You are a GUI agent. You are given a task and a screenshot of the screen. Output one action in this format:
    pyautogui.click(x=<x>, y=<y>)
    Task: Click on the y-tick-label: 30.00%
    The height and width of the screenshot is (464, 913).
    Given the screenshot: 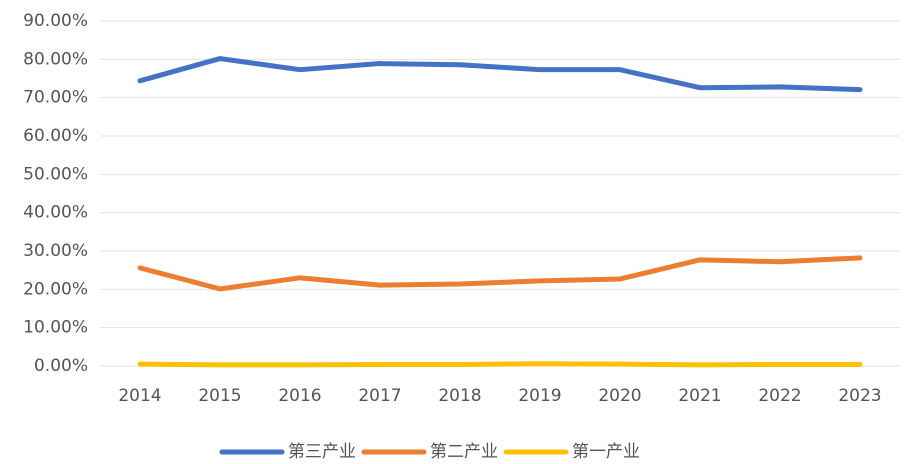 What is the action you would take?
    pyautogui.click(x=55, y=251)
    